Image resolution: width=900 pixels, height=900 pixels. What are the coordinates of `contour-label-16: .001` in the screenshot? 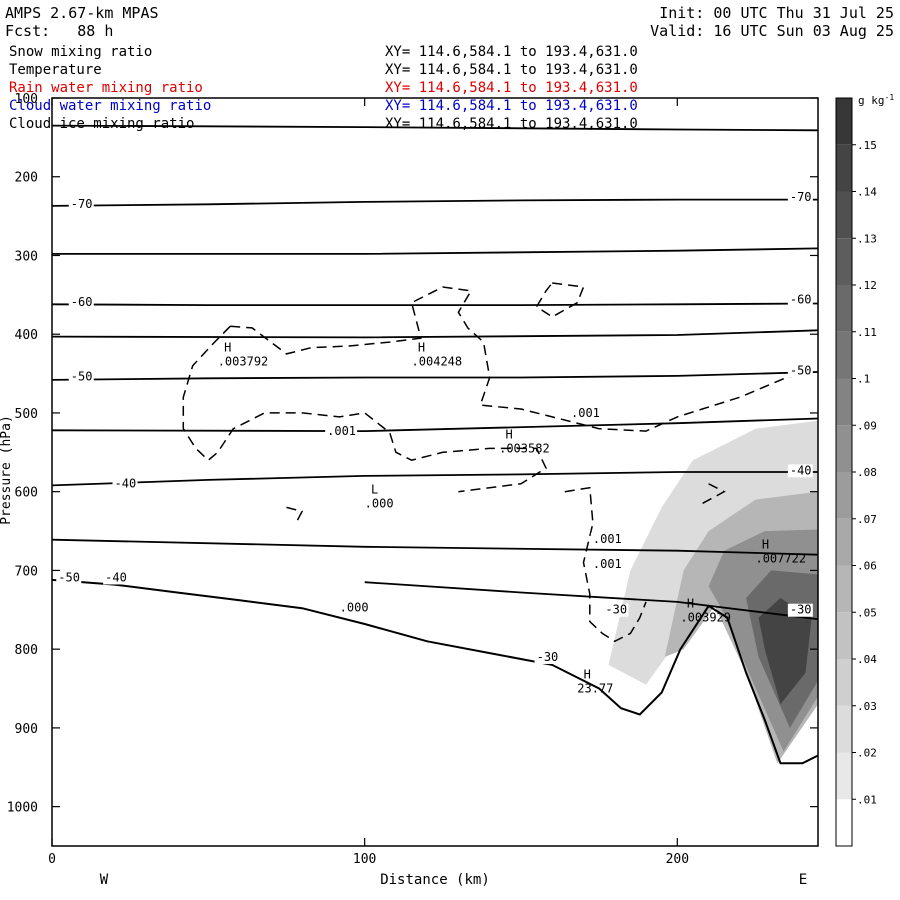 It's located at (607, 539).